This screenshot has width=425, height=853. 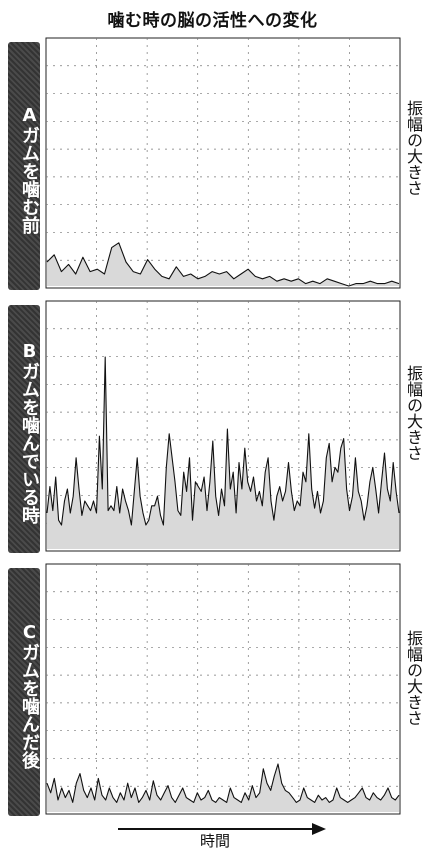 What do you see at coordinates (24, 692) in the screenshot?
I see `panel-c-tag: Cガムを噛んだ後` at bounding box center [24, 692].